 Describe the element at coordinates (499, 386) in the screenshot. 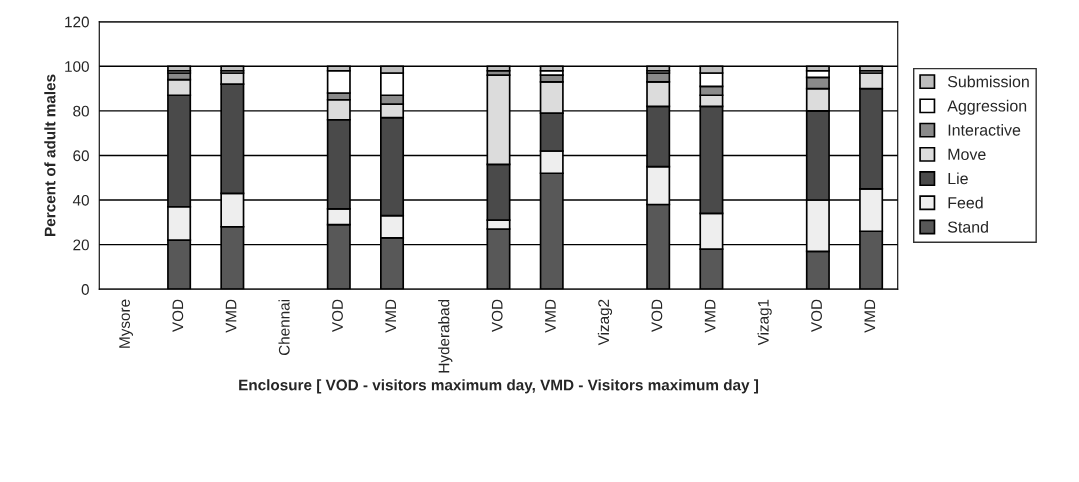

I see `x-axis-title: Enclosure [ VOD - visitors maximum day, VMD - Visitors maximum day ]` at that location.